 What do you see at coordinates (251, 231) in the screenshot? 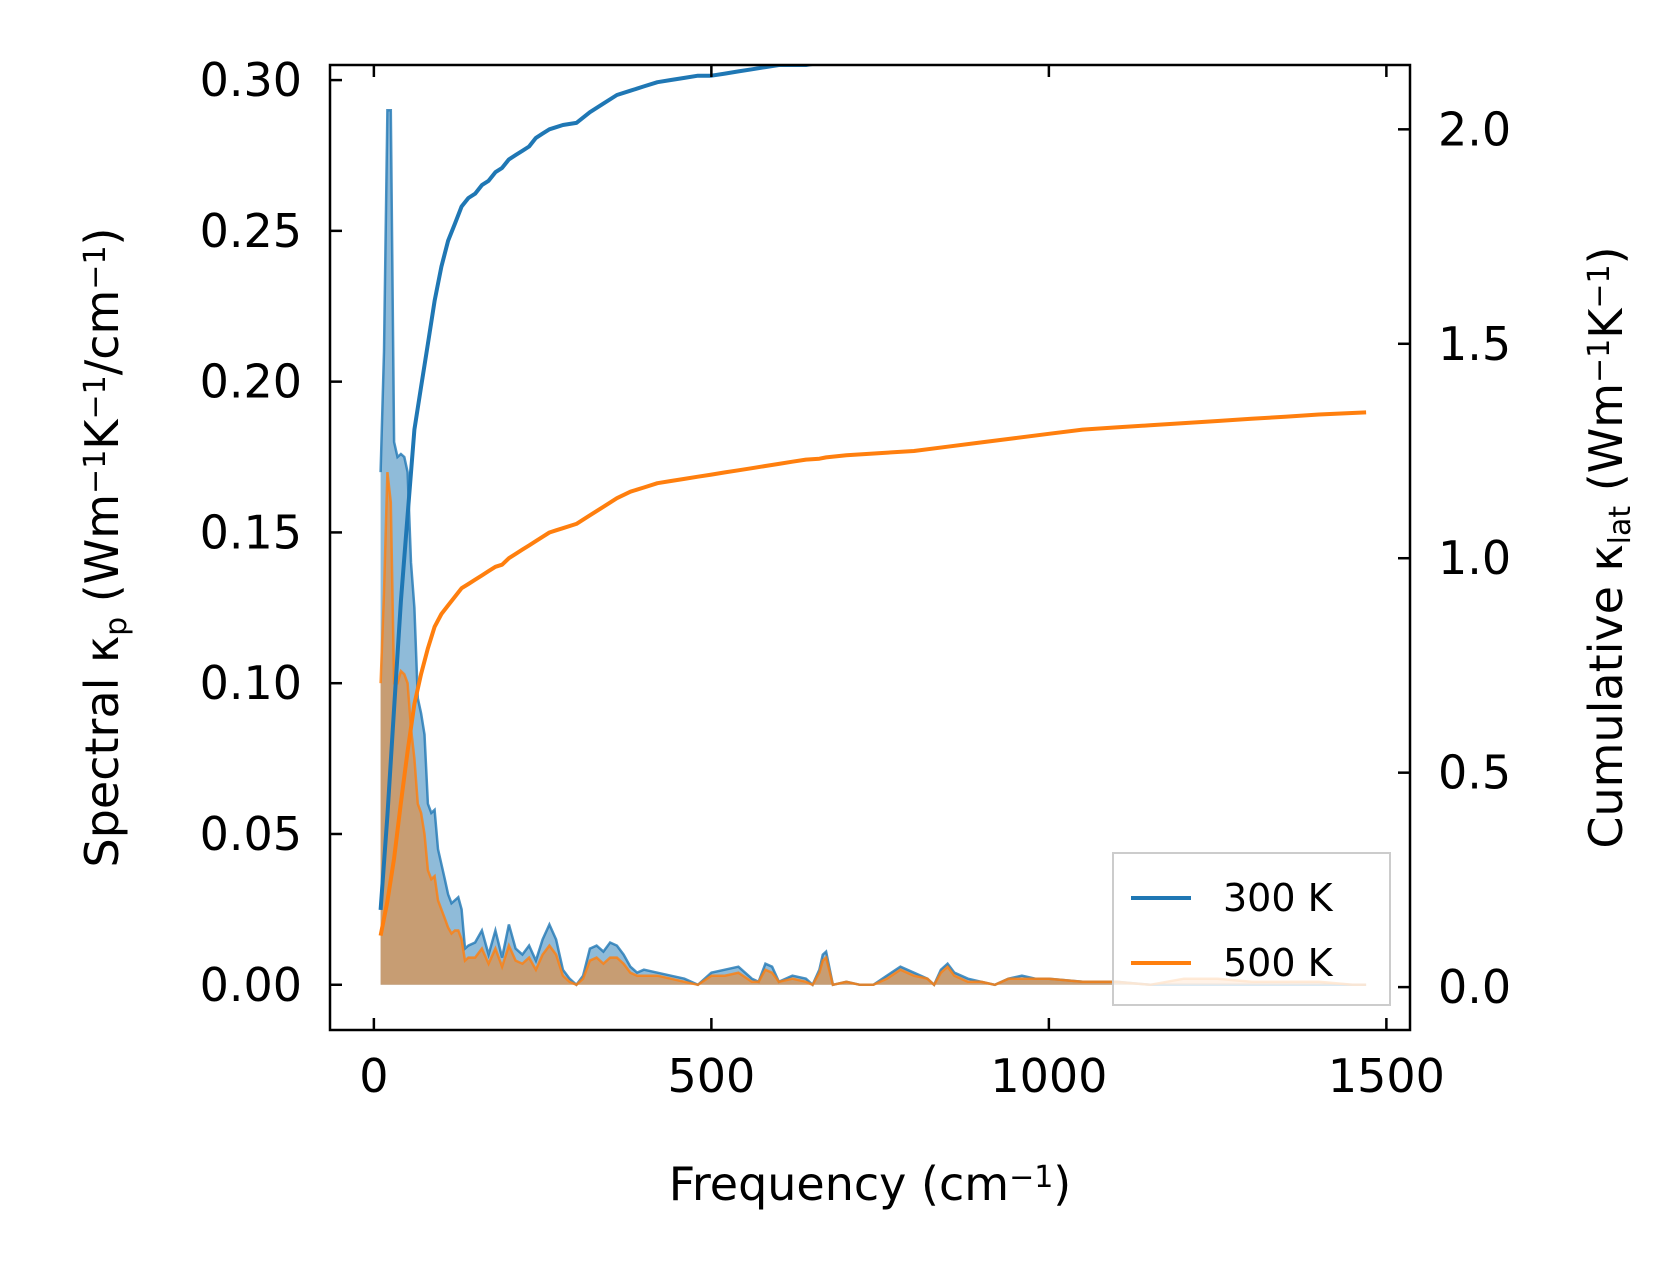
I see `y-left-tick-label: 0.25` at bounding box center [251, 231].